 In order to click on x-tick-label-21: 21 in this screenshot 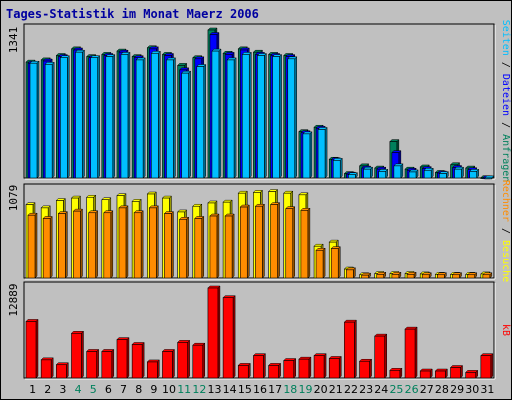, I will do `click(336, 389)`.